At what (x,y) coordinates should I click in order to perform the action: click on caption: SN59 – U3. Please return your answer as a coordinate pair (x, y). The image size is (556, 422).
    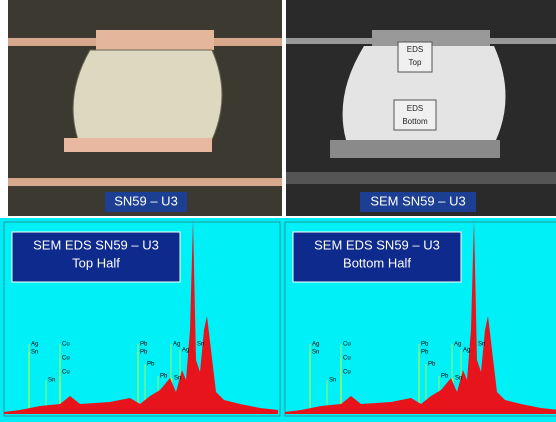
    Looking at the image, I should click on (146, 200).